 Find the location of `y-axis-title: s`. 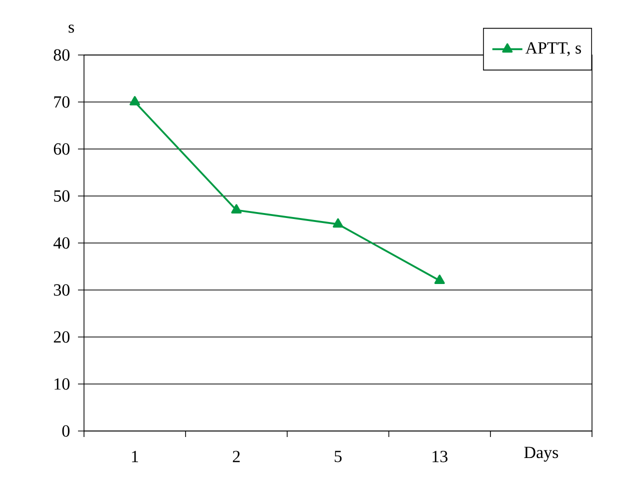

y-axis-title: s is located at coordinates (71, 28).